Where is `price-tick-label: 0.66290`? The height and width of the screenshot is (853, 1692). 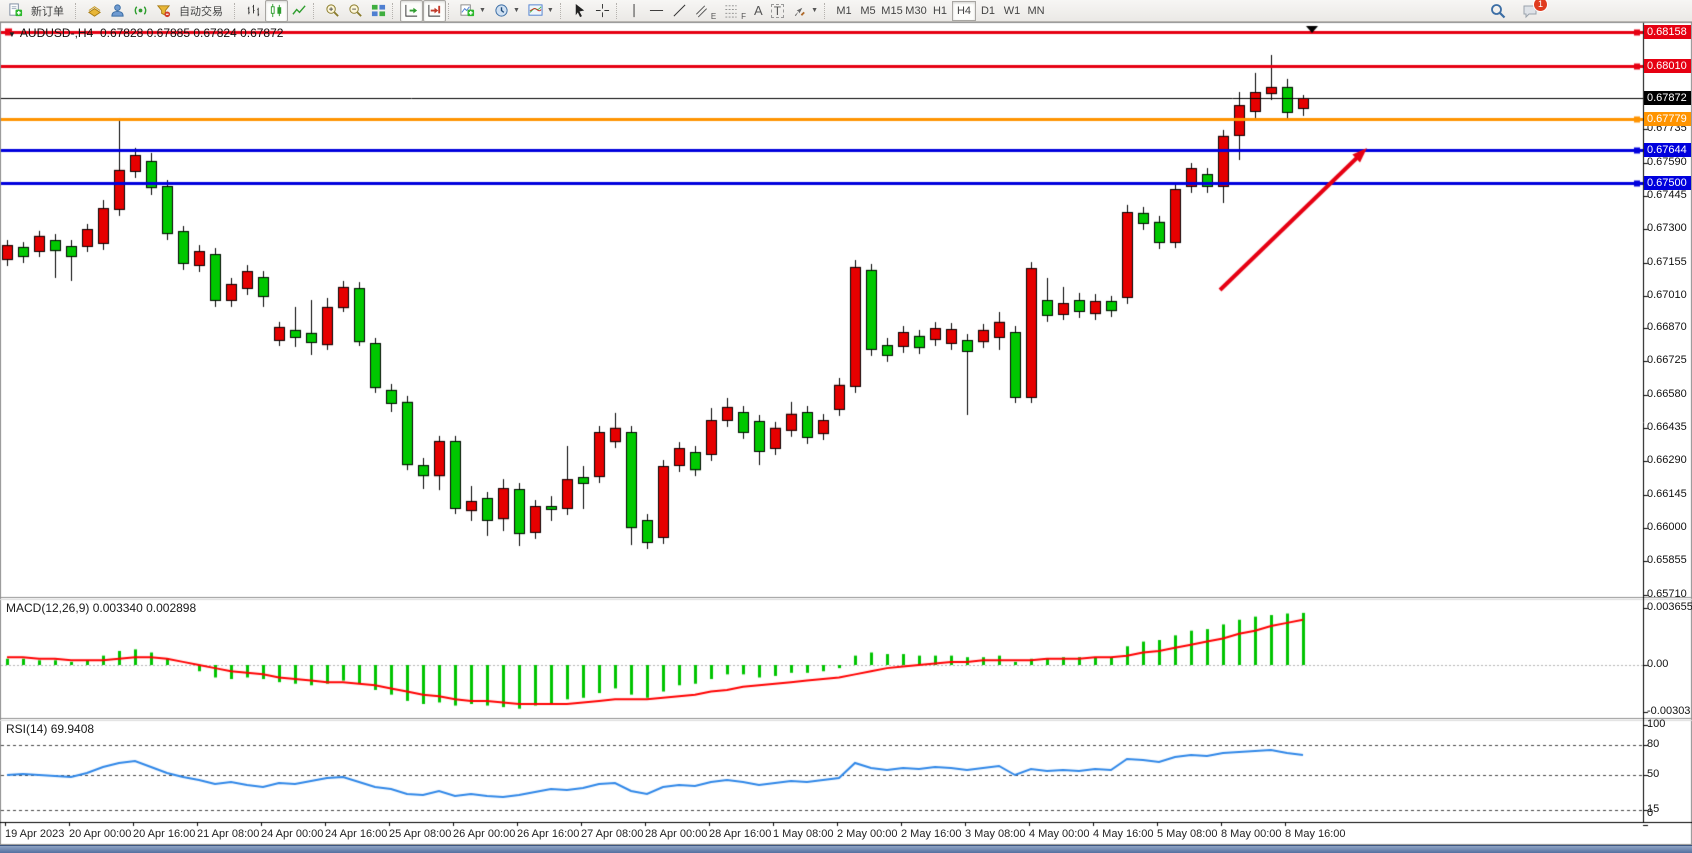 price-tick-label: 0.66290 is located at coordinates (1667, 460).